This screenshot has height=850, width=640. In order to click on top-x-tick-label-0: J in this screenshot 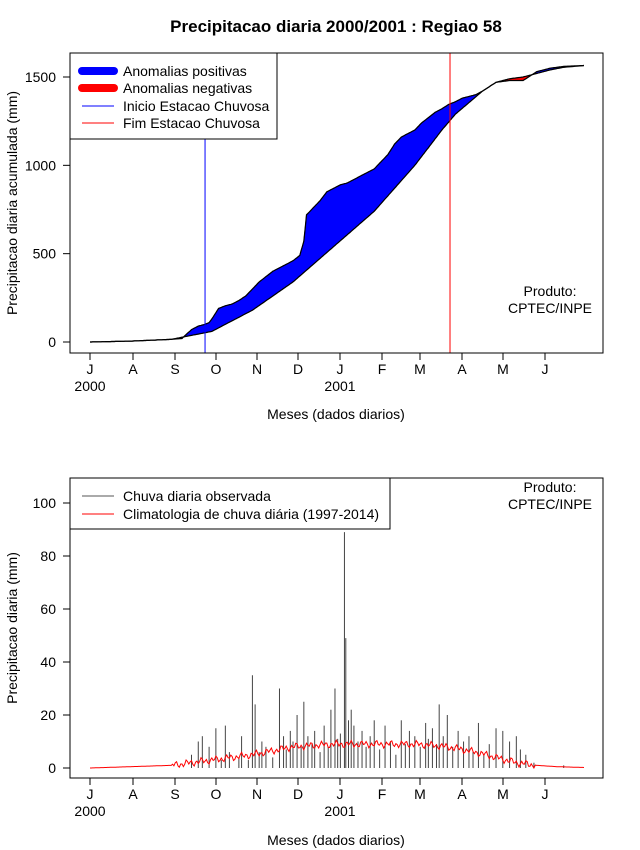, I will do `click(90, 369)`.